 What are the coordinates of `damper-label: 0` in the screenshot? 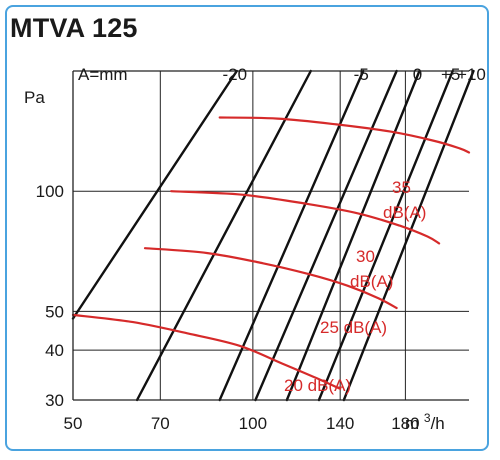 It's located at (417, 74).